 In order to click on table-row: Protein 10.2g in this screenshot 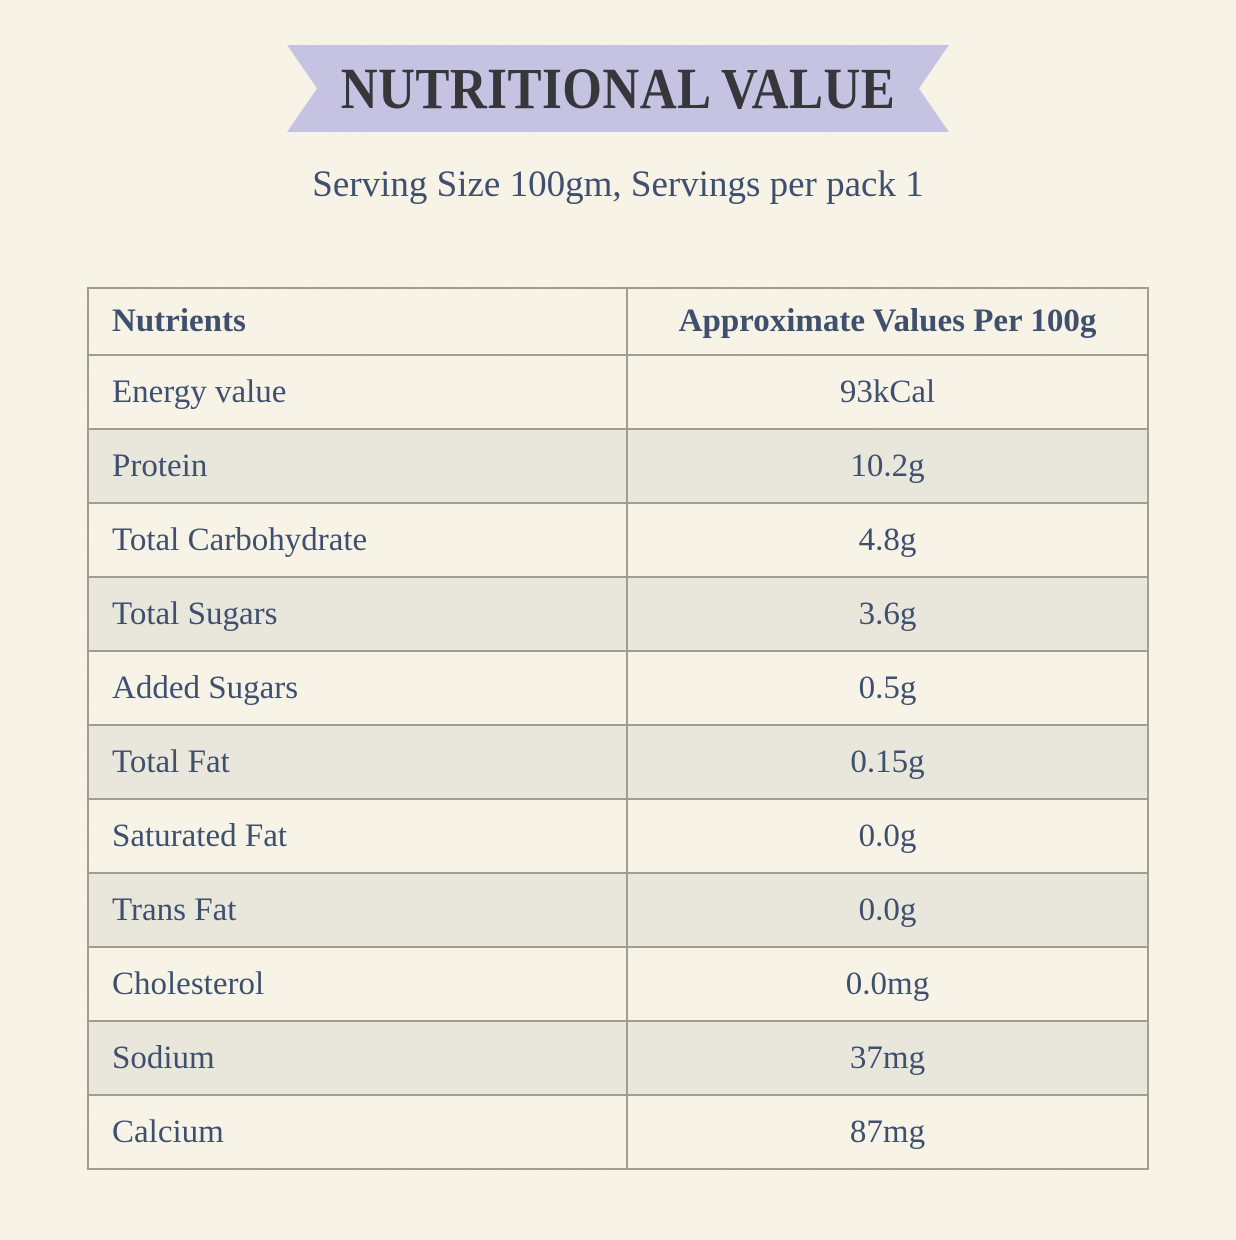, I will do `click(618, 466)`.